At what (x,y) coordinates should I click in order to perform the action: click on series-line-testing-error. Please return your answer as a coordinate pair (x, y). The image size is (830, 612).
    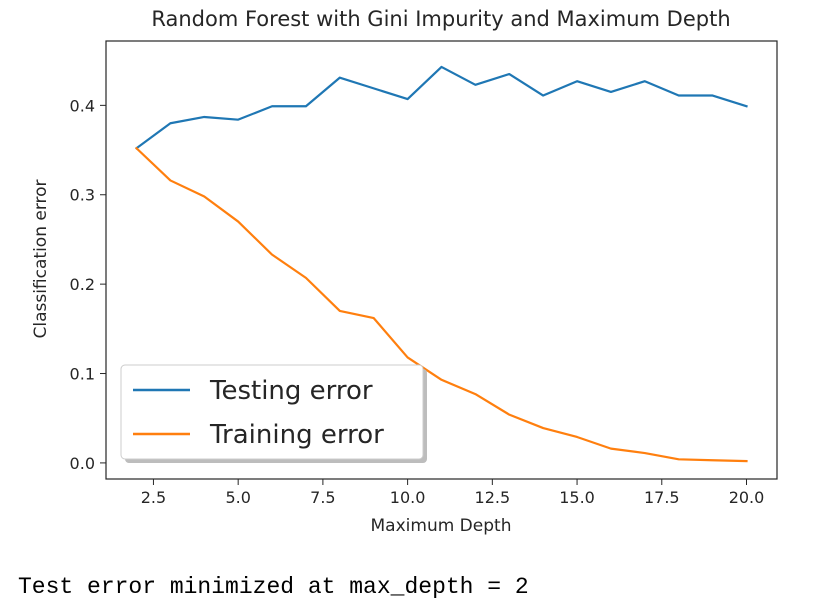
    Looking at the image, I should click on (441, 107).